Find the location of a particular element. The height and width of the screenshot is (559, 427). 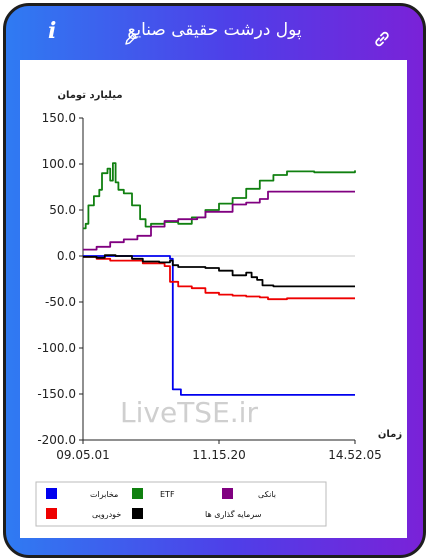

legend-box is located at coordinates (181, 504).